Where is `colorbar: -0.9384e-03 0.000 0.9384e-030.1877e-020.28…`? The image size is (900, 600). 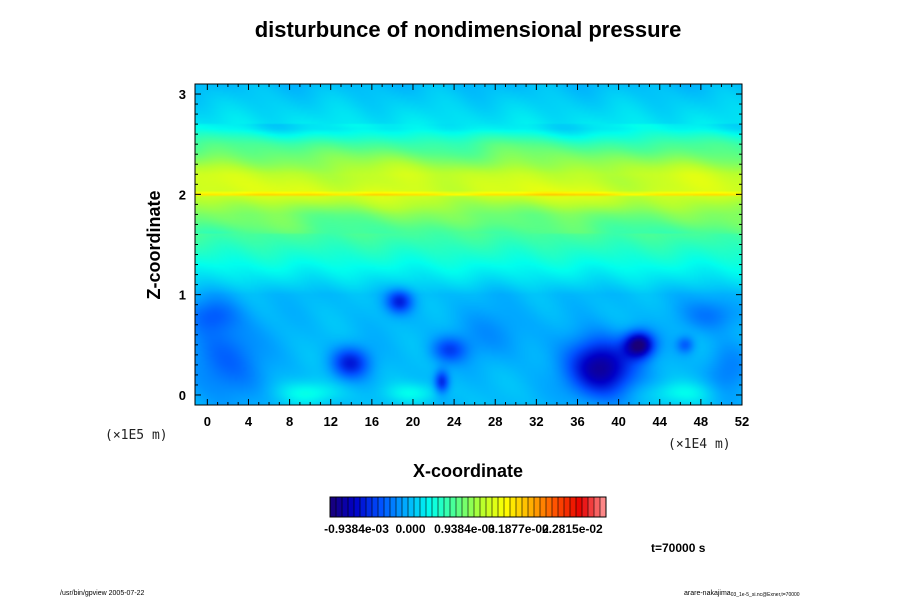 colorbar: -0.9384e-03 0.000 0.9384e-030.1877e-020.28… is located at coordinates (465, 516).